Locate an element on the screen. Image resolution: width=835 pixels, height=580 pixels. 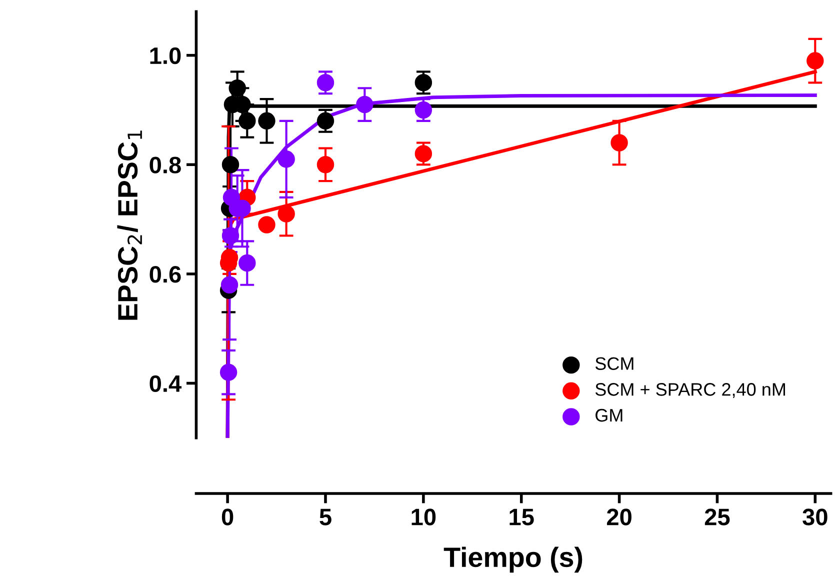
x-tick-label: 10 is located at coordinates (424, 517).